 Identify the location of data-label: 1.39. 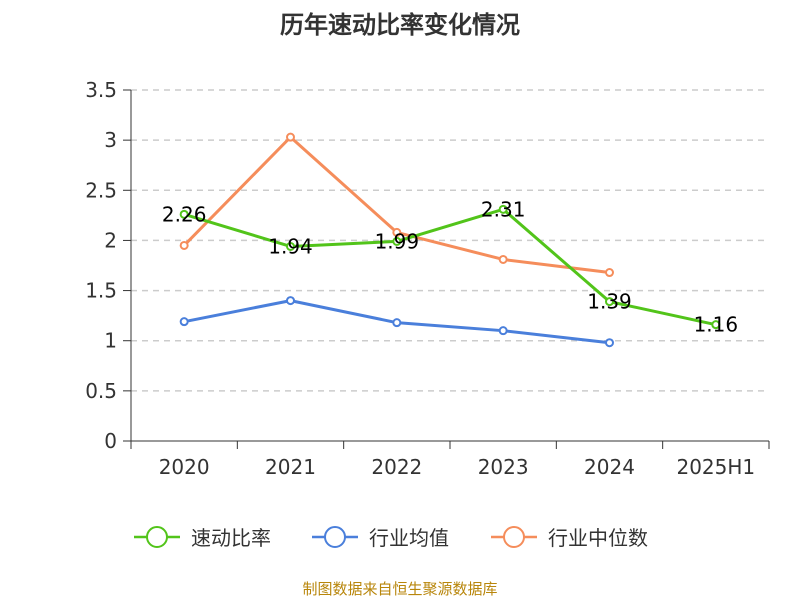
(609, 302).